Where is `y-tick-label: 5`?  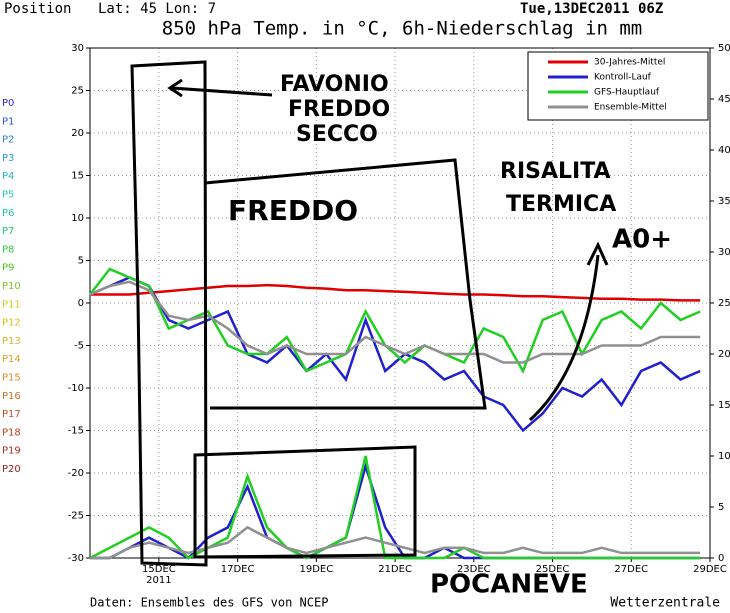 y-tick-label: 5 is located at coordinates (81, 261).